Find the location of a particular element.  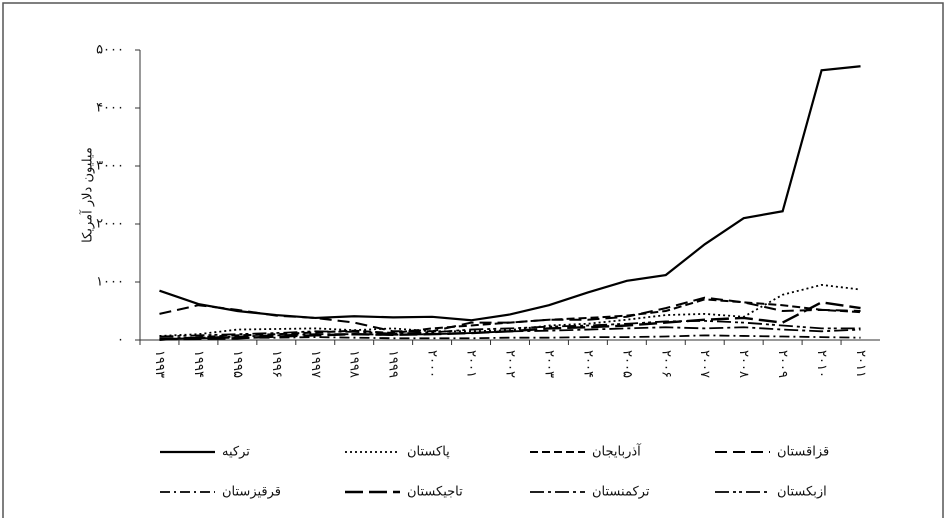

x-tick-label: ۲۰۰۰ is located at coordinates (432, 364).